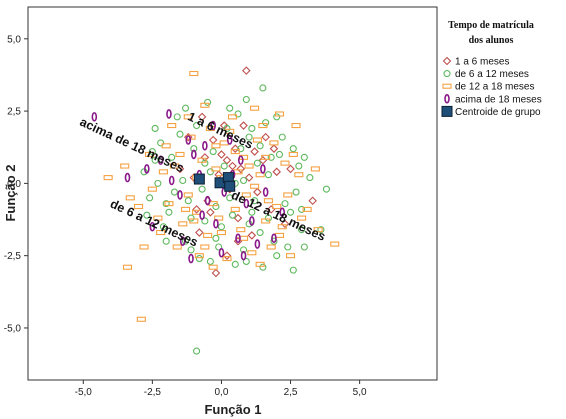  I want to click on legend-marker, so click(447, 74).